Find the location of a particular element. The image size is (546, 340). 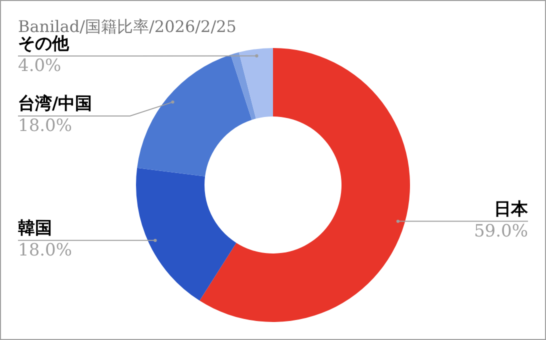

slice-label: 韓国 is located at coordinates (35, 228).